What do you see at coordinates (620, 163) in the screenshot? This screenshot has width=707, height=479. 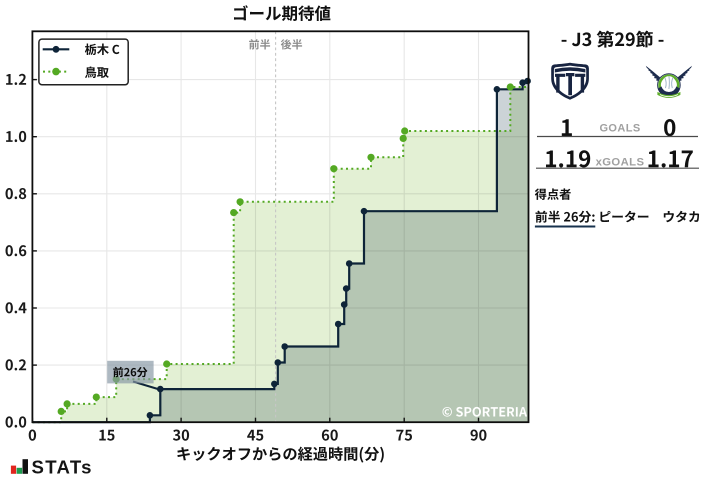 I see `svg-text: xGOALS` at bounding box center [620, 163].